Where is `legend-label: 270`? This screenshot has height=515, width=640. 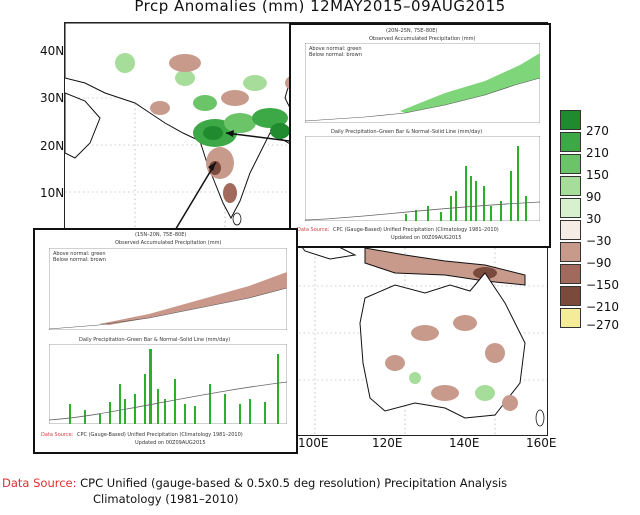
legend-label: 270 is located at coordinates (597, 131).